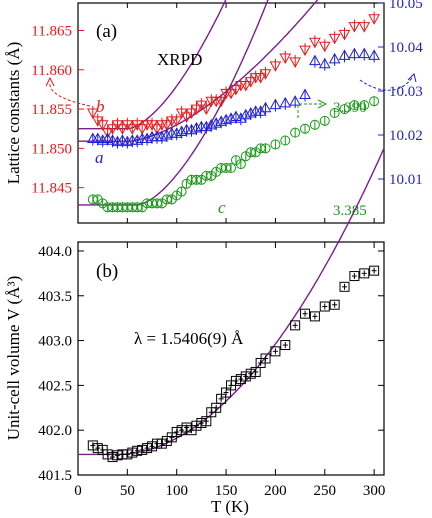 This screenshot has height=518, width=432. Describe the element at coordinates (107, 271) in the screenshot. I see `panel-b-label: (b)` at that location.